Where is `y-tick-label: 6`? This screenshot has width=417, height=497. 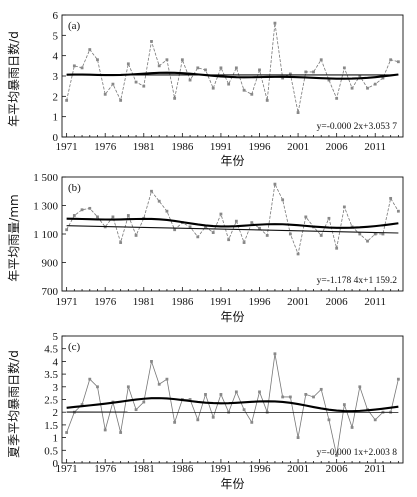 y-tick-label: 6 is located at coordinates (56, 16).